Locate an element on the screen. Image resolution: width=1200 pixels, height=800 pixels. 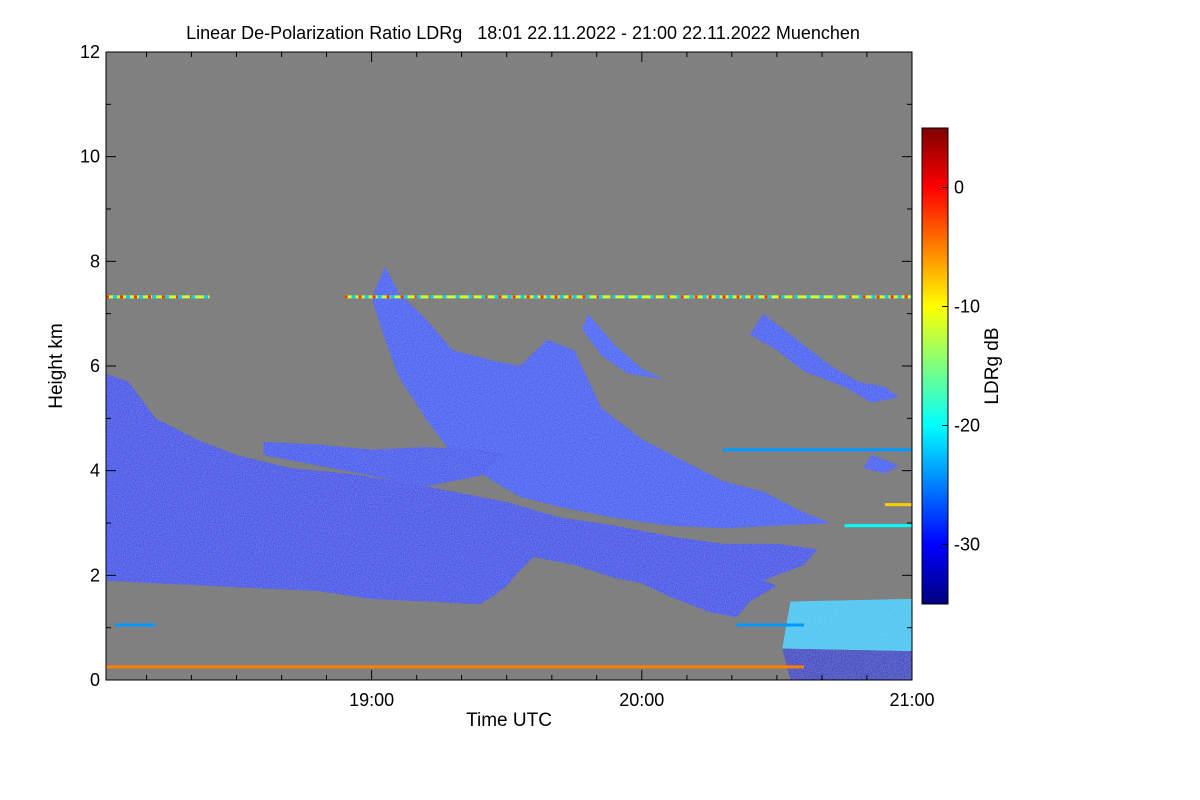
colorbar-tick-label: -10 is located at coordinates (967, 307).